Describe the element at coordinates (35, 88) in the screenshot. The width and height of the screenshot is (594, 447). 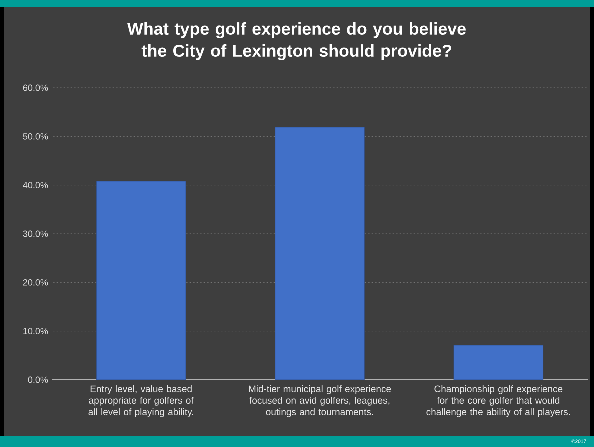
I see `y-tick-label: 60.0%` at that location.